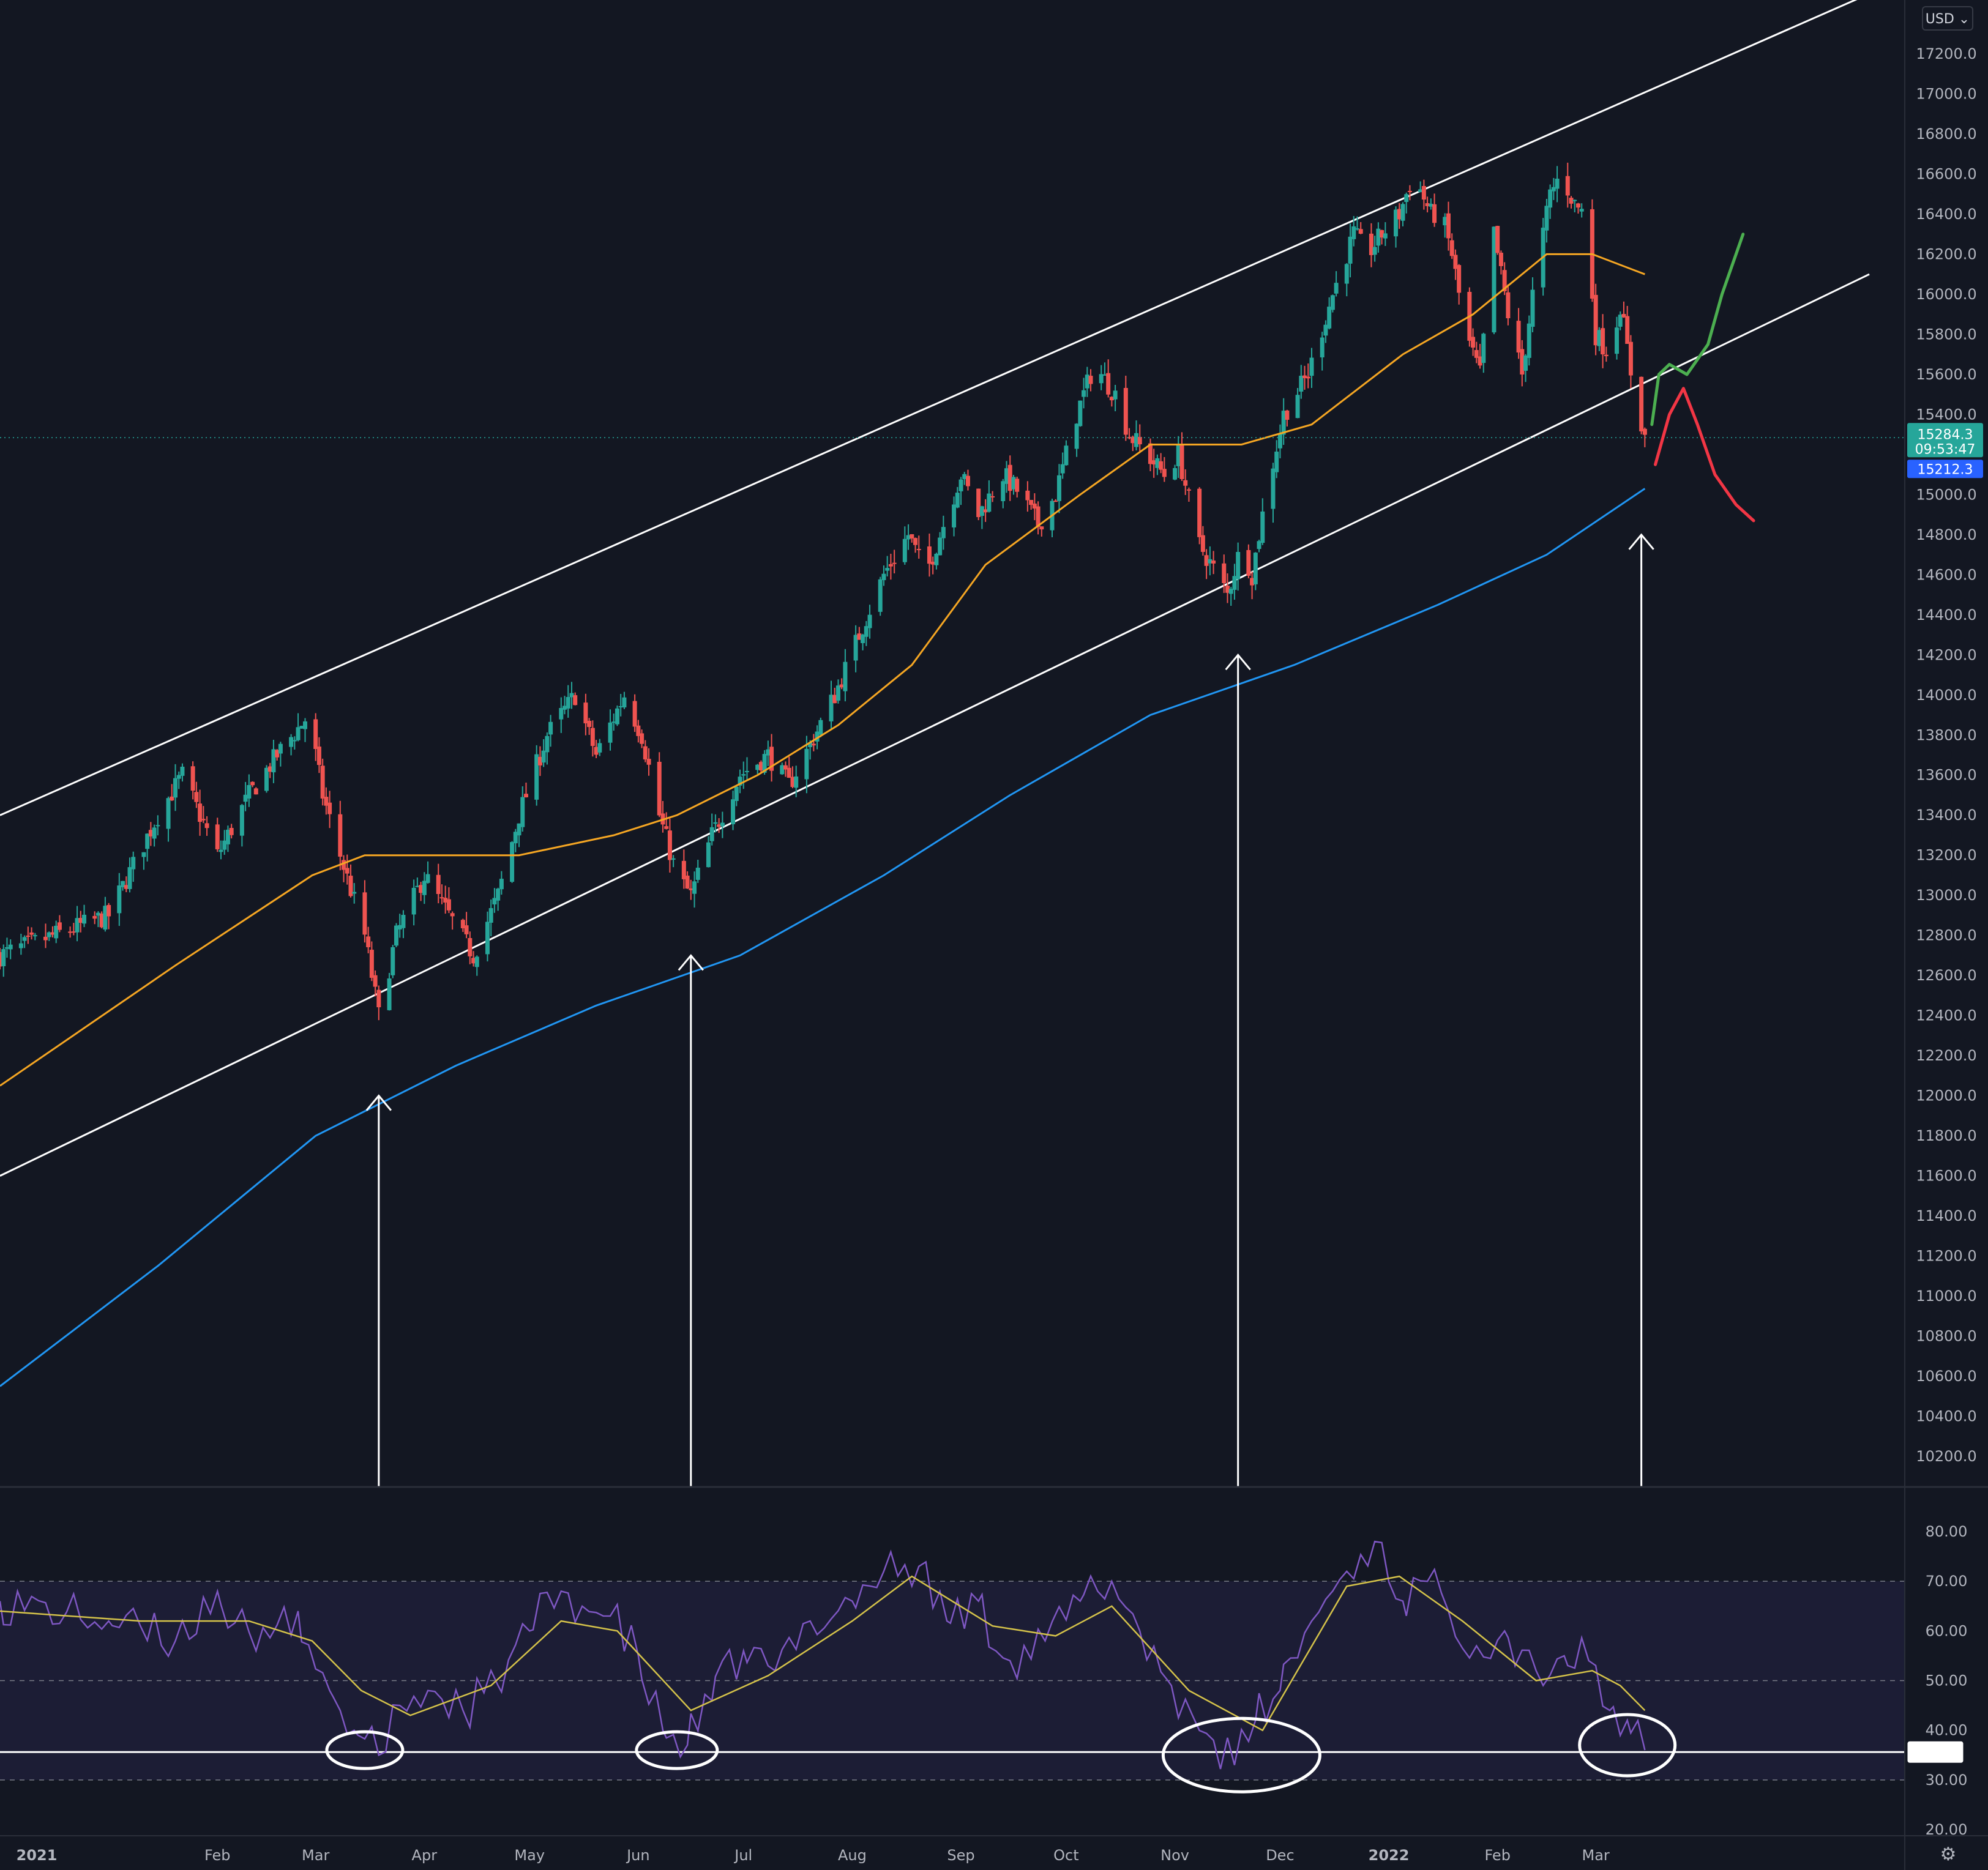  I want to click on gear-icon: ⚙, so click(1948, 1855).